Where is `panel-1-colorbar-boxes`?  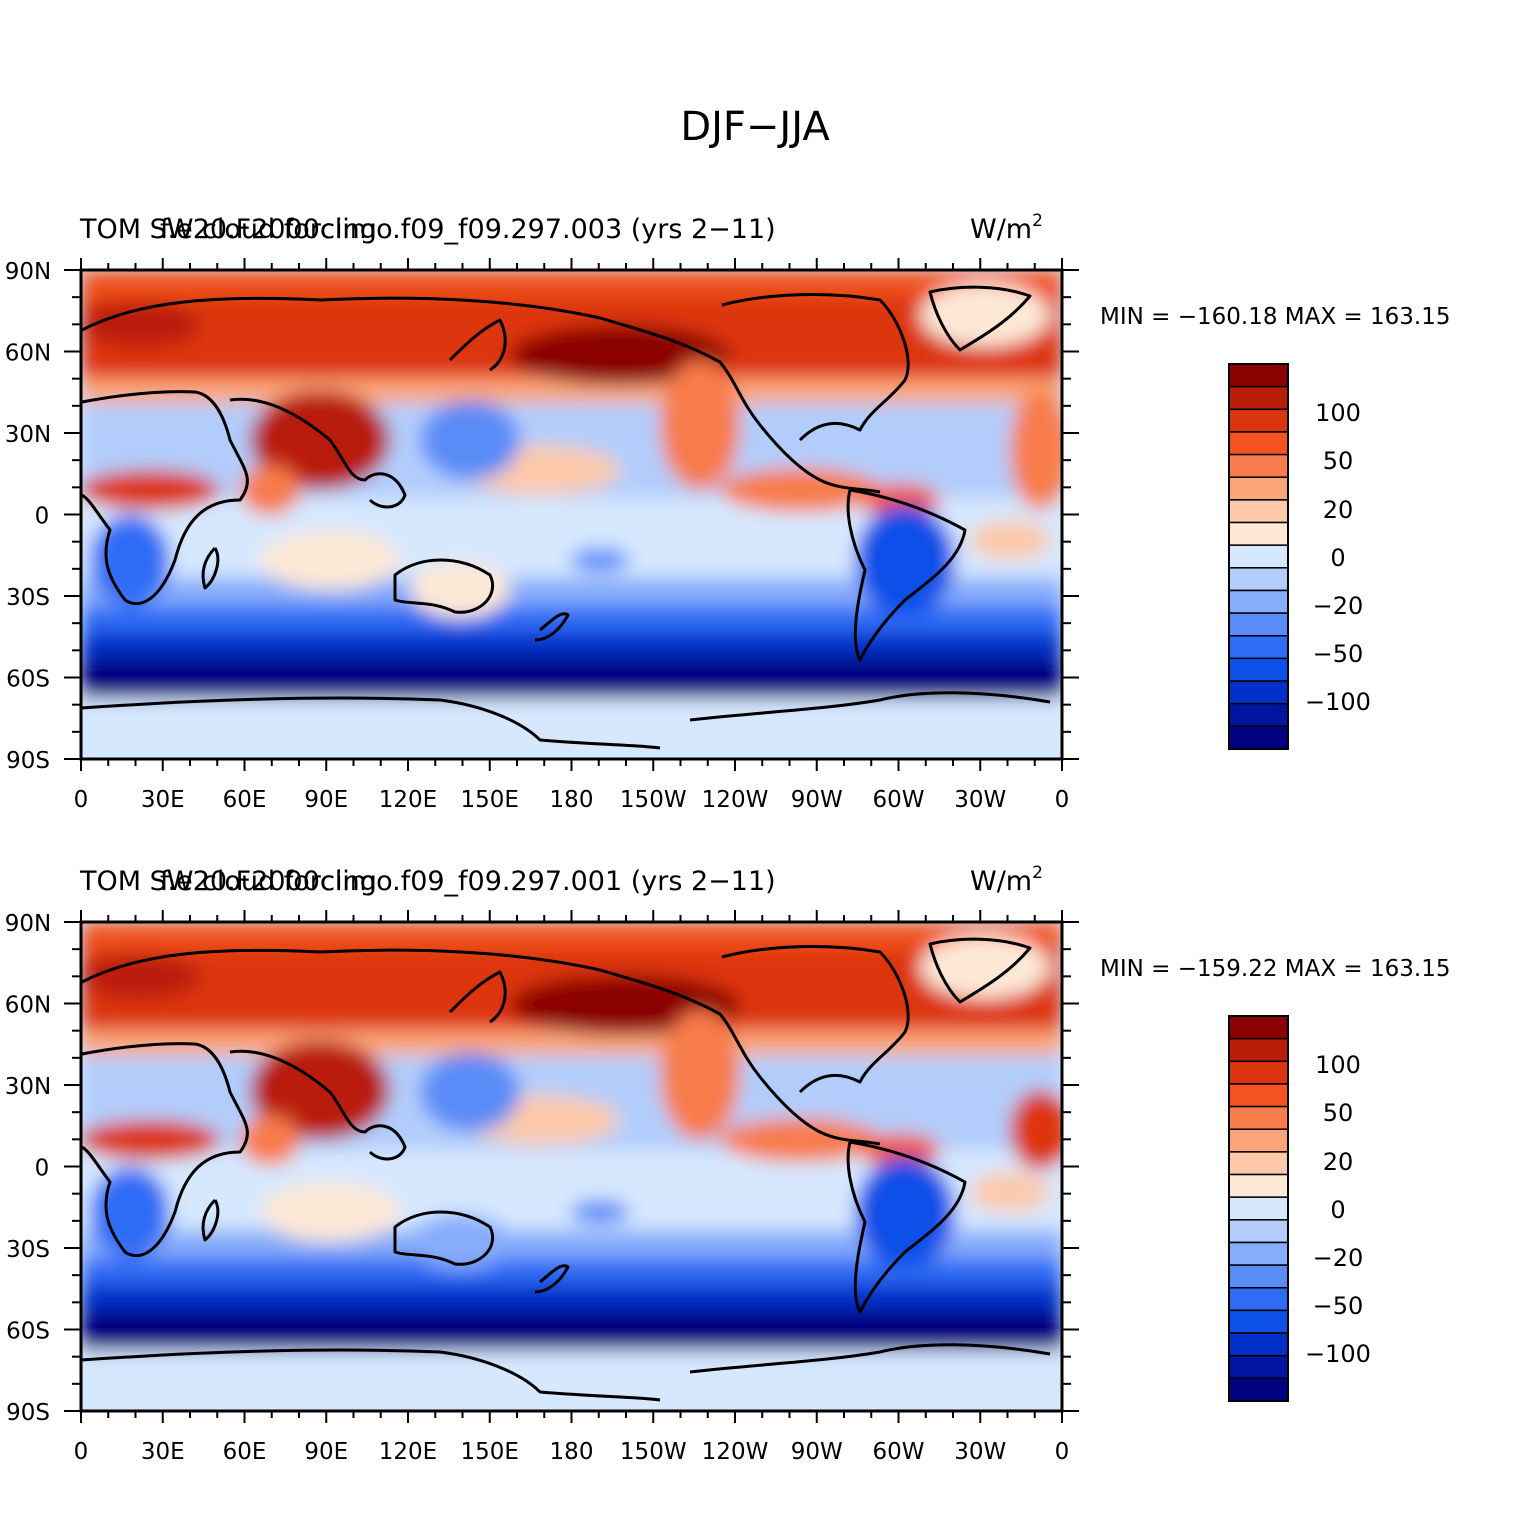
panel-1-colorbar-boxes is located at coordinates (1258, 556).